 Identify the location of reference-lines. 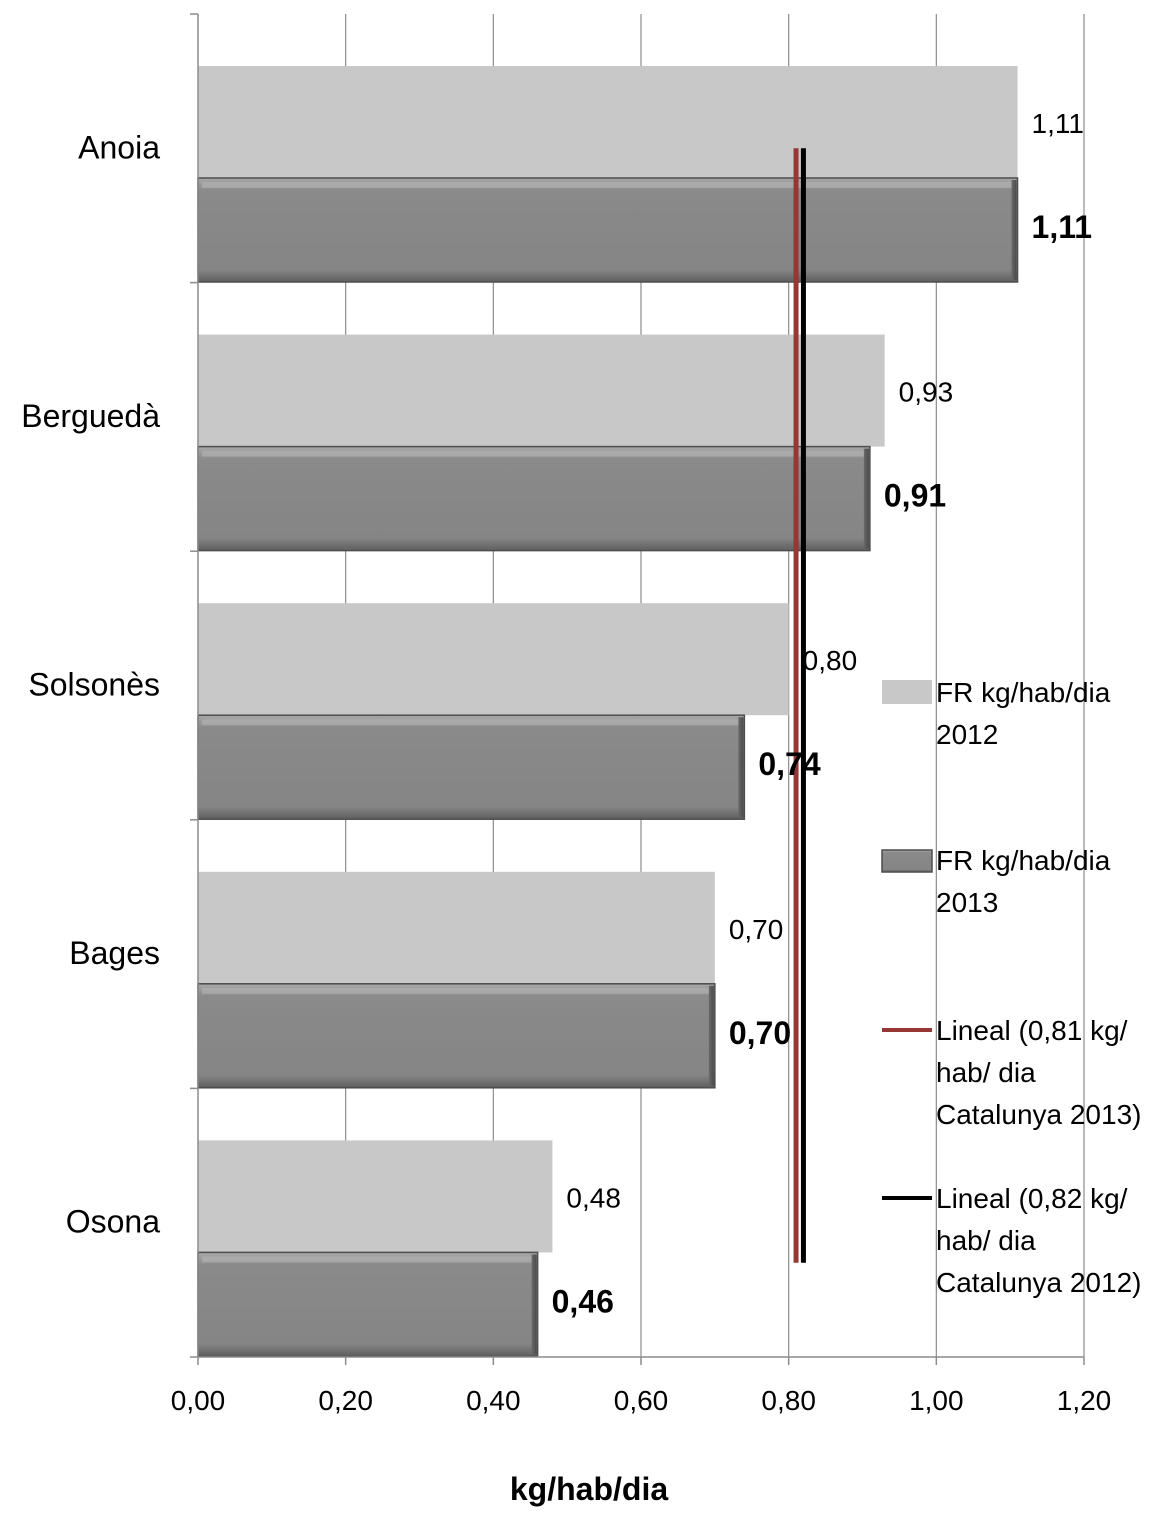
(799, 705).